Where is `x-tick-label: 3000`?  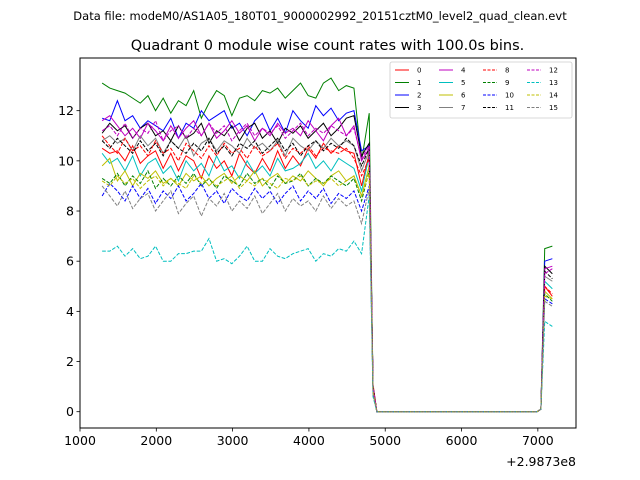 x-tick-label: 3000 is located at coordinates (233, 440).